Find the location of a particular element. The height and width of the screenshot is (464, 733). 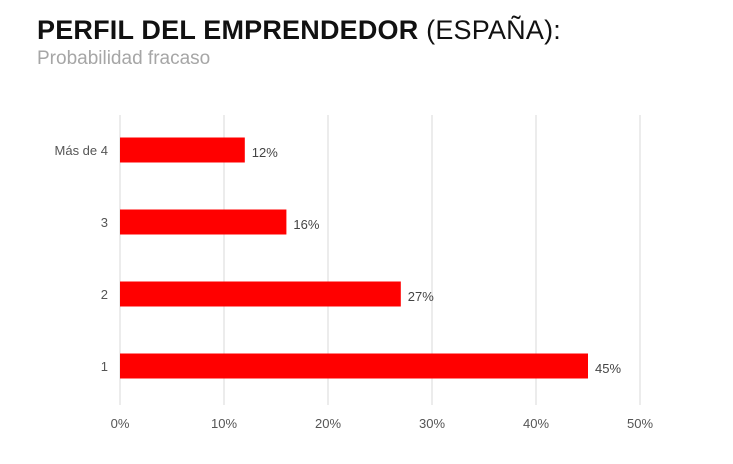

data-label: 12% is located at coordinates (265, 152).